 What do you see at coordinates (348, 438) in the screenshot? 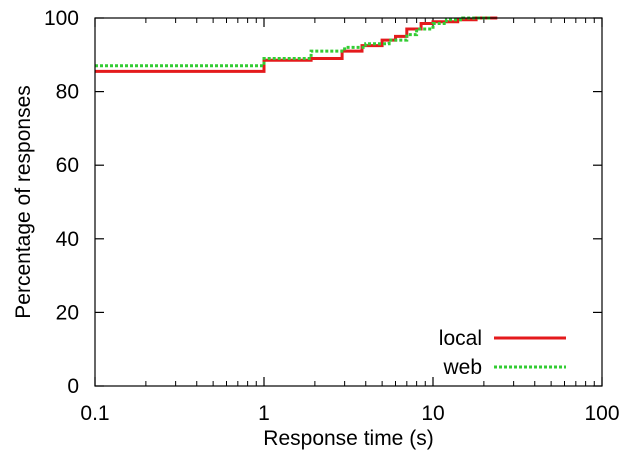
I see `x-axis-title: Response time (s)` at bounding box center [348, 438].